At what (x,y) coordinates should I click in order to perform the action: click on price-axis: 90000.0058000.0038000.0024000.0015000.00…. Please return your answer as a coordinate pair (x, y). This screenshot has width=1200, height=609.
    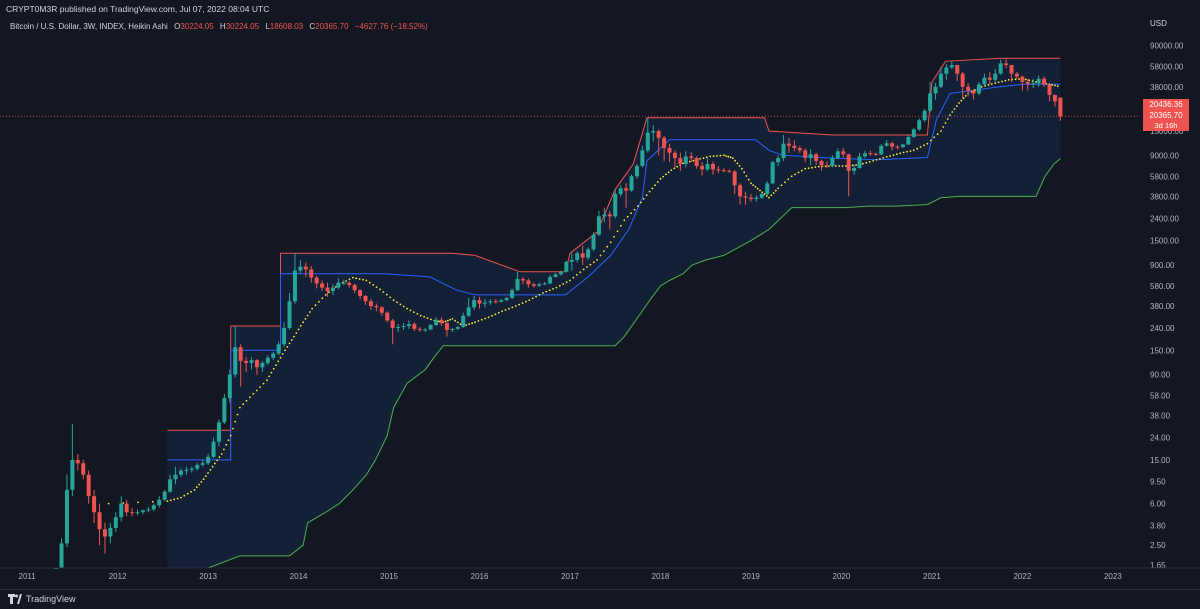
    Looking at the image, I should click on (1167, 306).